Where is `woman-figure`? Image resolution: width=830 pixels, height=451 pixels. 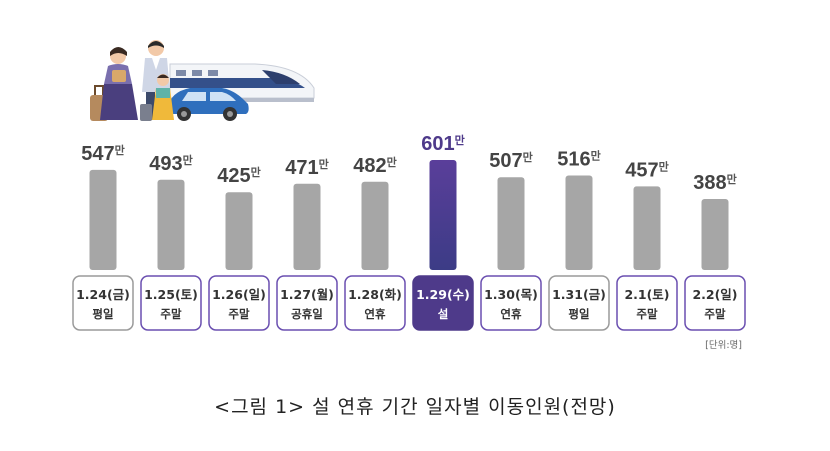 woman-figure is located at coordinates (119, 83).